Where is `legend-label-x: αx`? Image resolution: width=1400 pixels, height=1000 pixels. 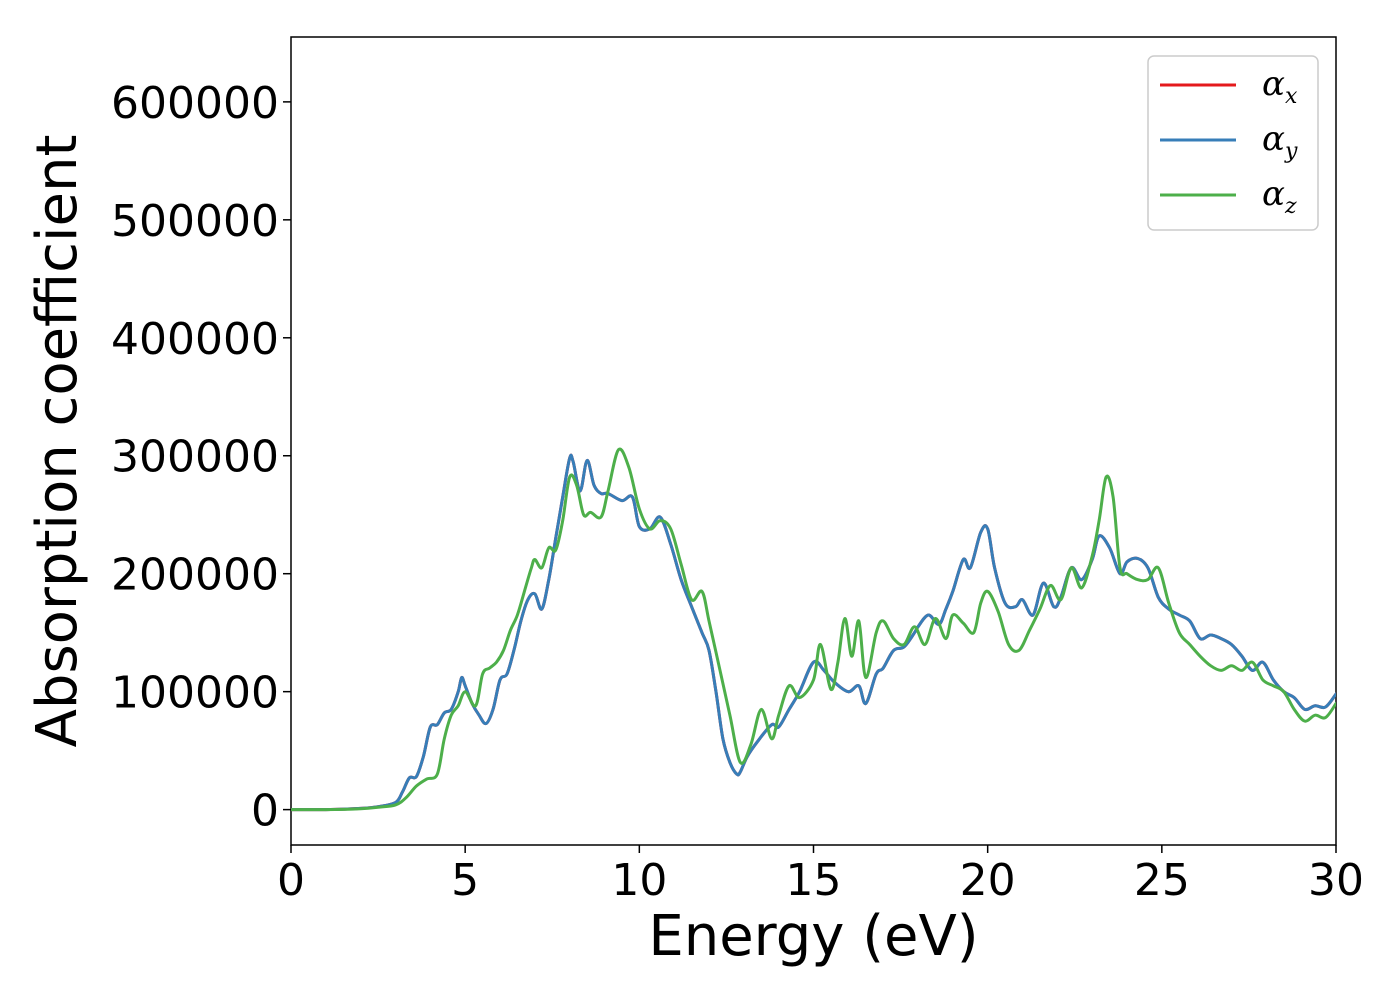 legend-label-x: αx is located at coordinates (1280, 86).